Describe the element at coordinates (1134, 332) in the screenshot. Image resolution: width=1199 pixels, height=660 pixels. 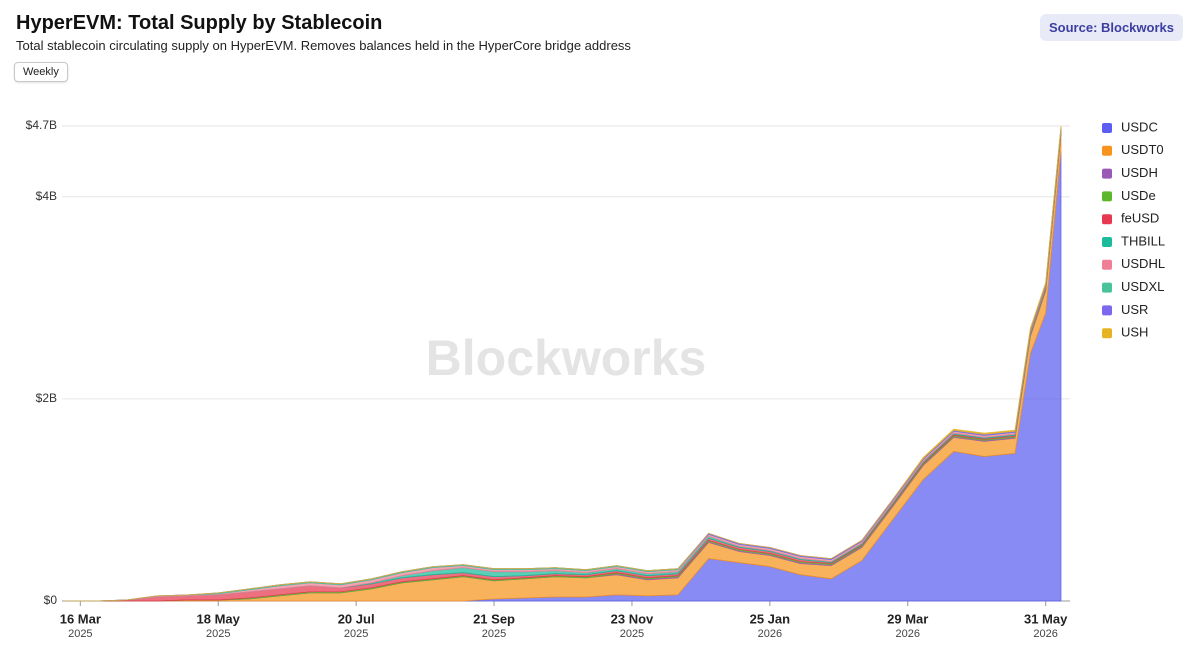
I see `legend-label: USH` at that location.